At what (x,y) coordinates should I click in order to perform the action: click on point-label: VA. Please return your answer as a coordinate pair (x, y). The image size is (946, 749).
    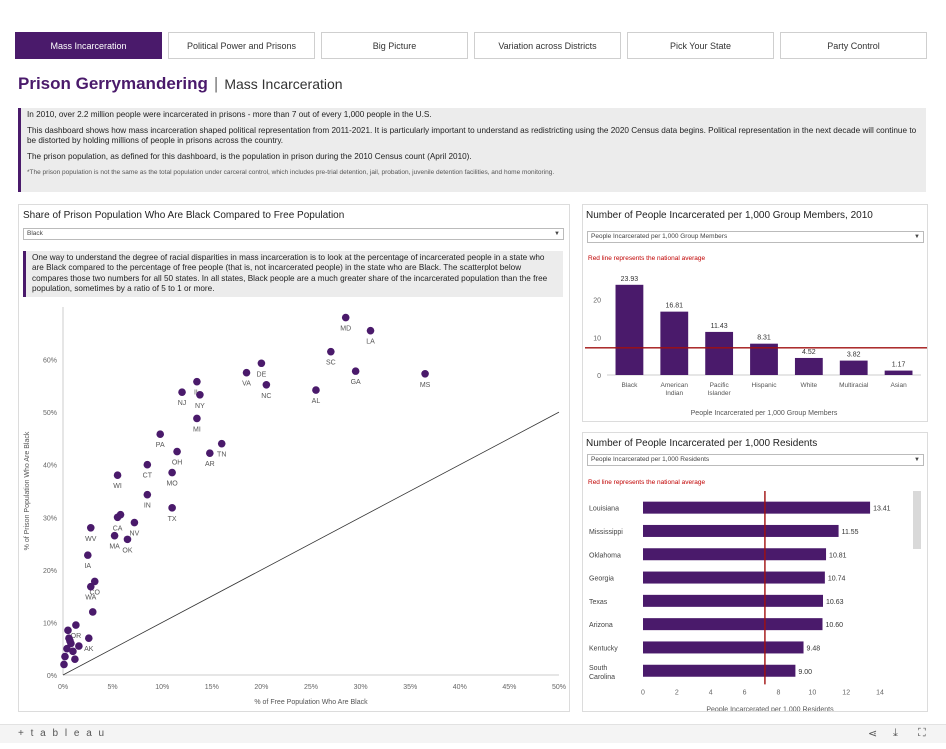
    Looking at the image, I should click on (246, 384).